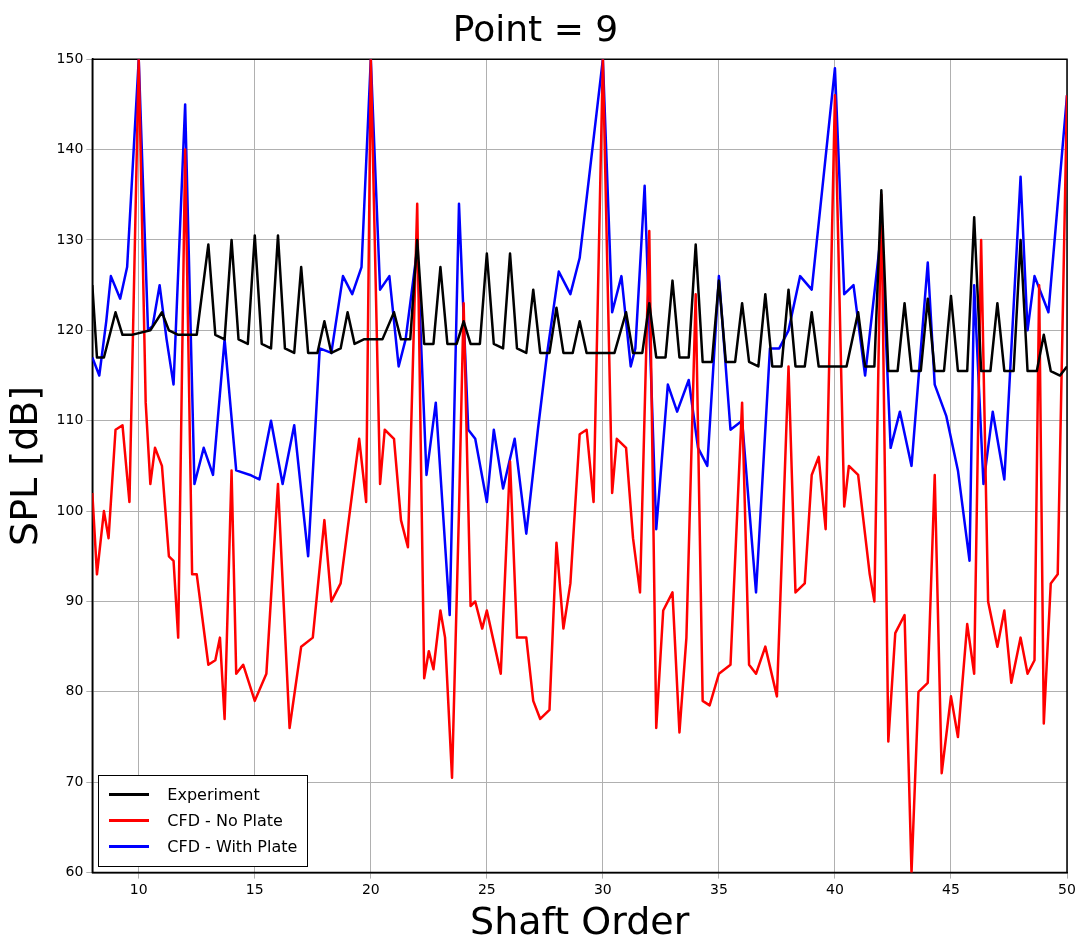  What do you see at coordinates (70, 328) in the screenshot?
I see `y-tick-label: 120` at bounding box center [70, 328].